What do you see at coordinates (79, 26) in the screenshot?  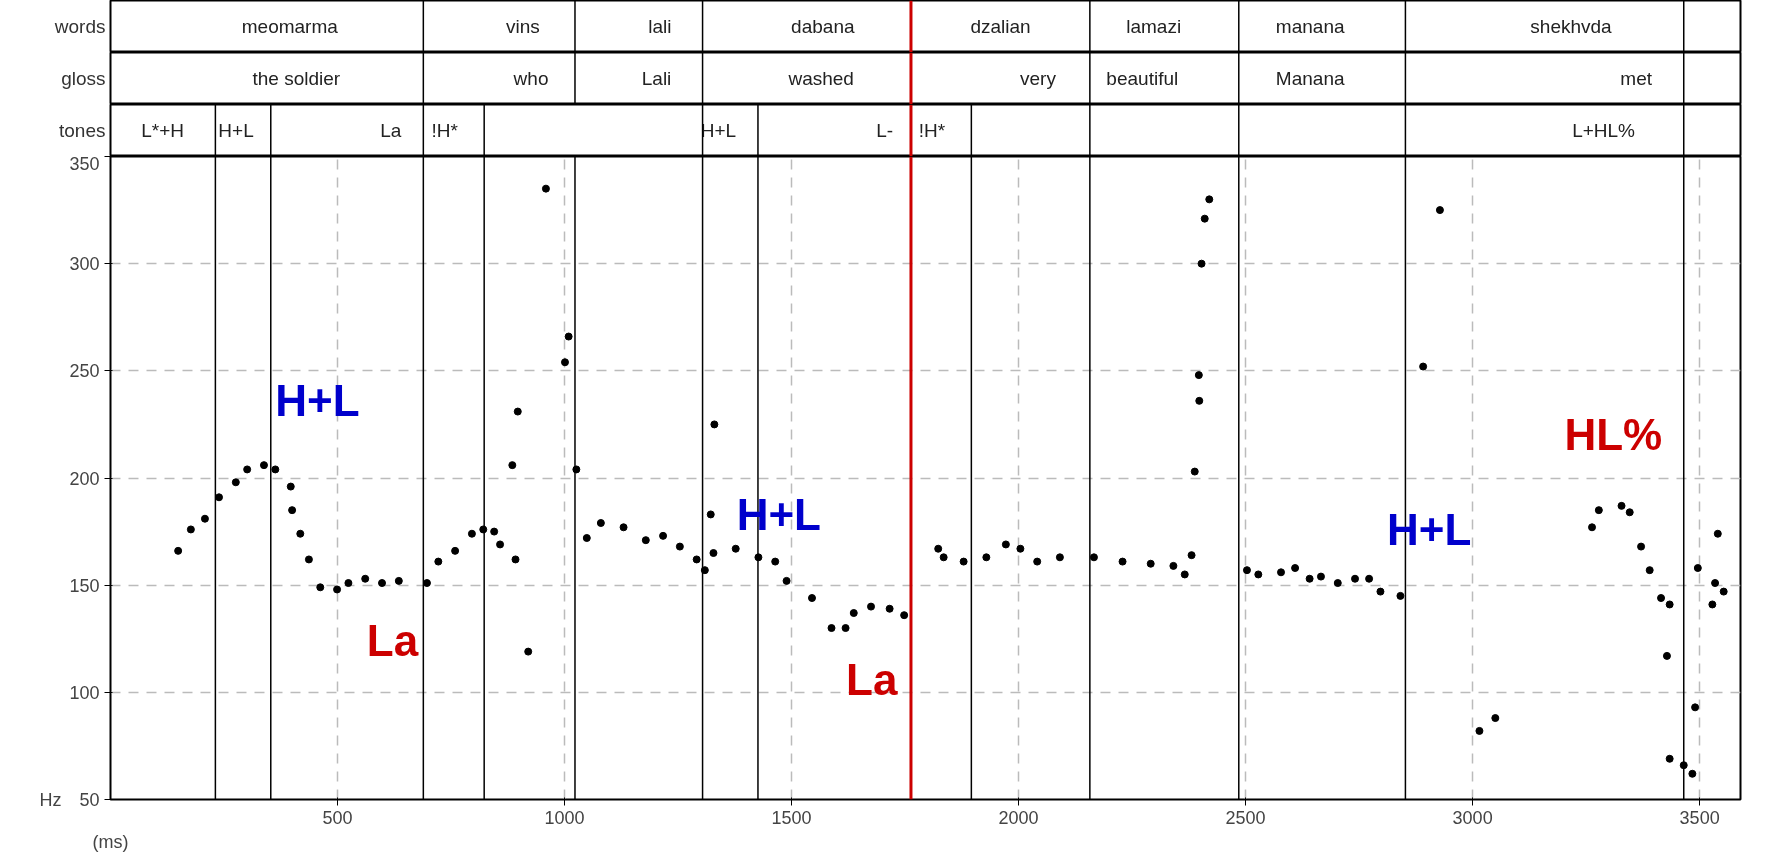 I see `text: words` at bounding box center [79, 26].